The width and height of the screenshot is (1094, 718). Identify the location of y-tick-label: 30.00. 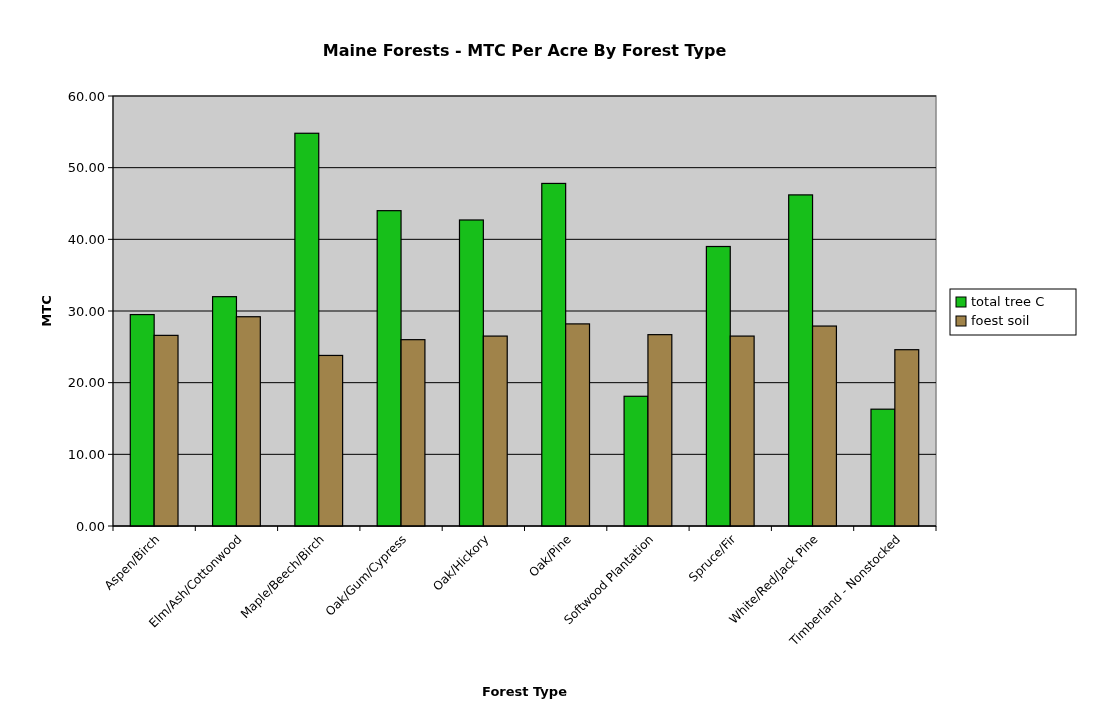
(86, 311).